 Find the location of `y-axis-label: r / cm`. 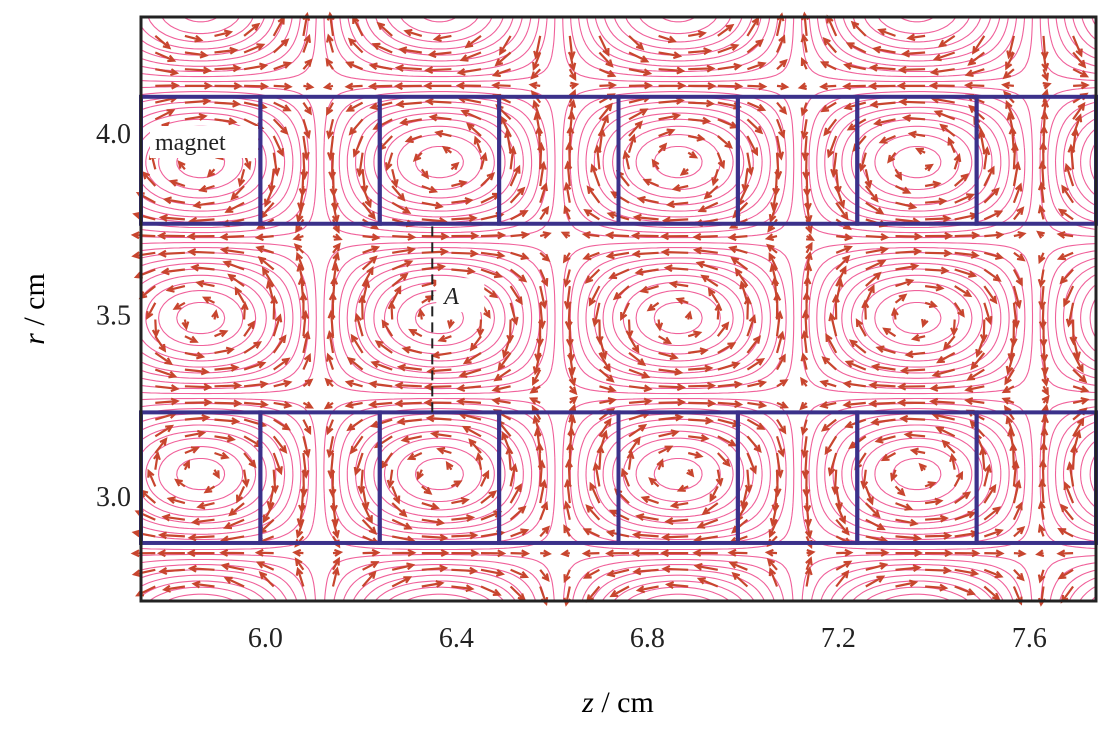

y-axis-label: r / cm is located at coordinates (34, 309).